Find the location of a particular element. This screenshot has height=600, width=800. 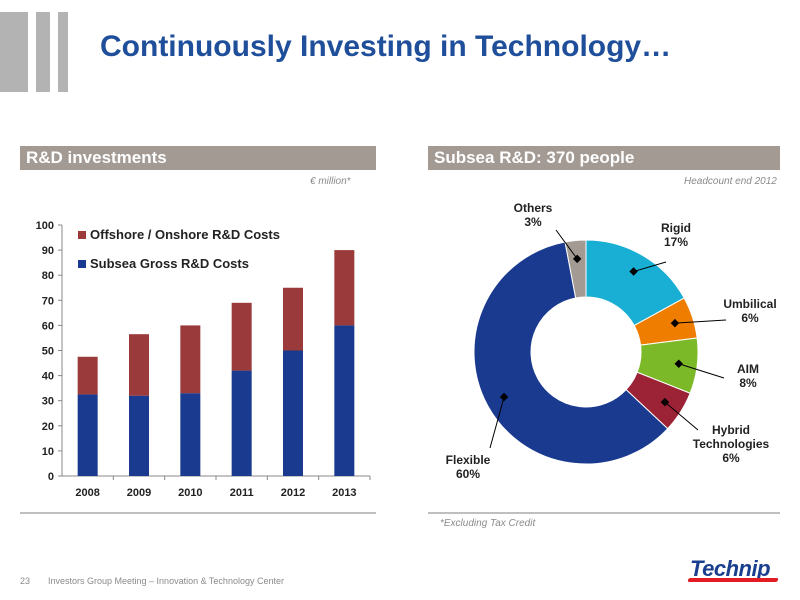

page-number: 23 is located at coordinates (25, 581).